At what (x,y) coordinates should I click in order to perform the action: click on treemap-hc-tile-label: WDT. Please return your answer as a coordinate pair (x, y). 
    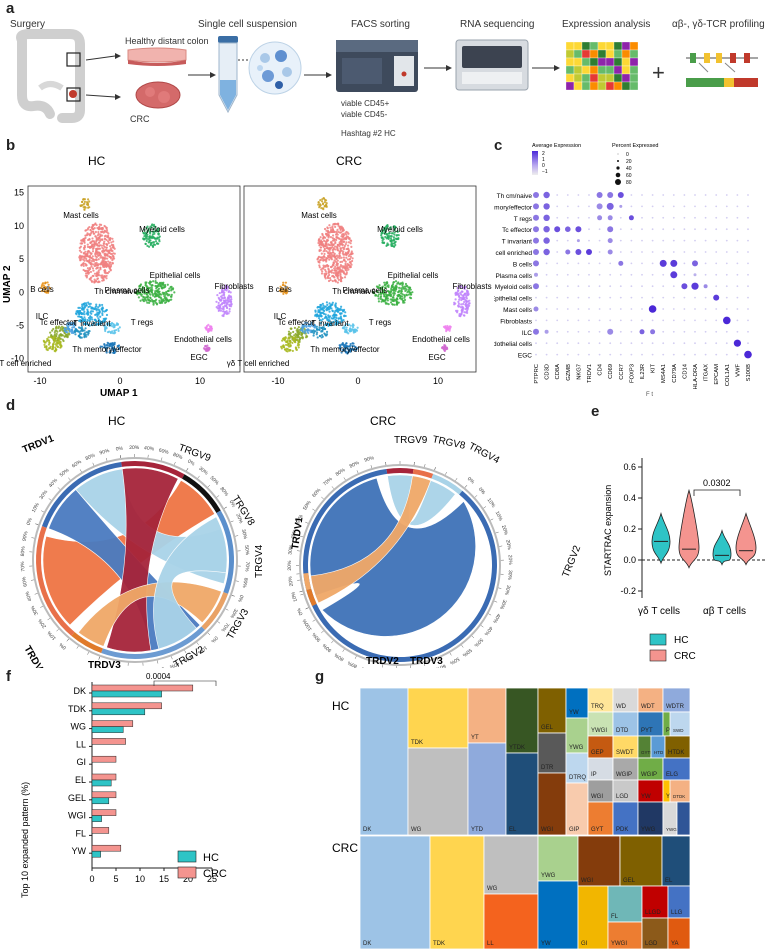
    Looking at the image, I should click on (648, 707).